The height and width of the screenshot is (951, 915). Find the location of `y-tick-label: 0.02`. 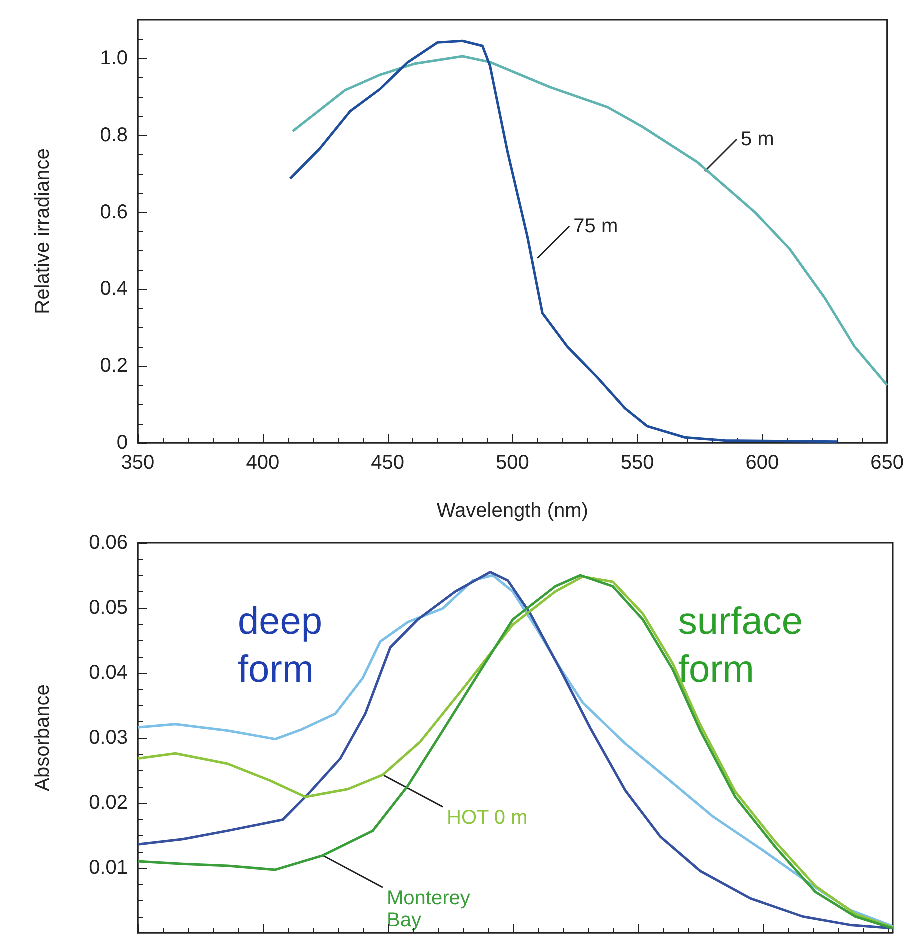

y-tick-label: 0.02 is located at coordinates (108, 803).